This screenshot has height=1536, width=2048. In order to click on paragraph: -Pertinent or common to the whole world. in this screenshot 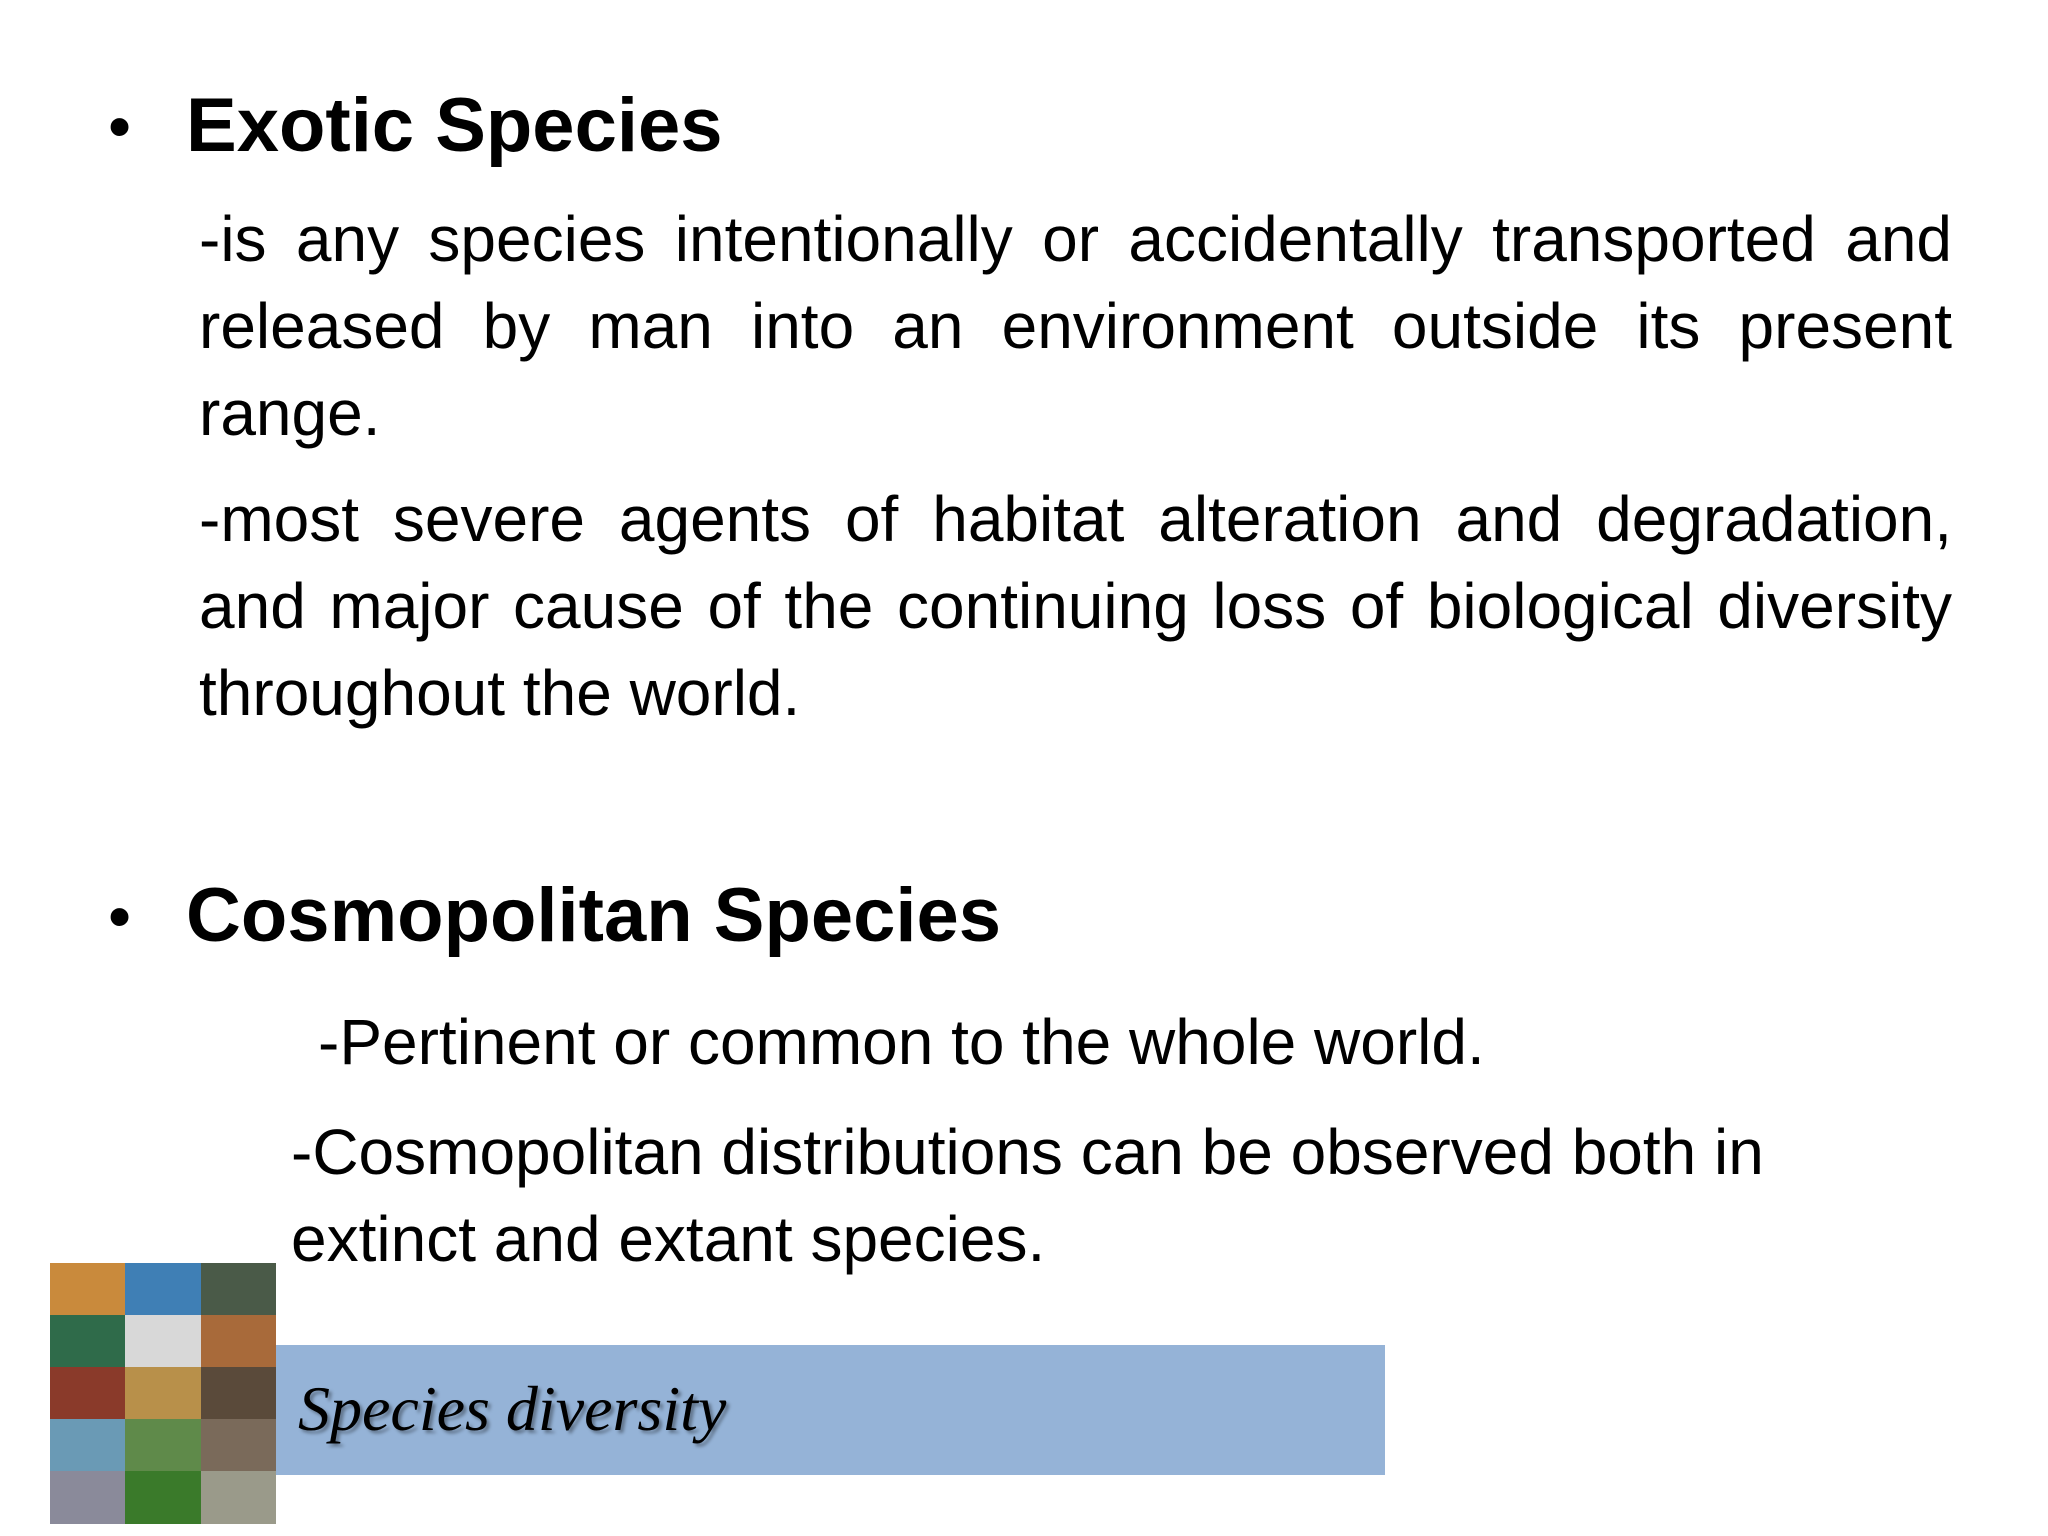, I will do `click(901, 1042)`.